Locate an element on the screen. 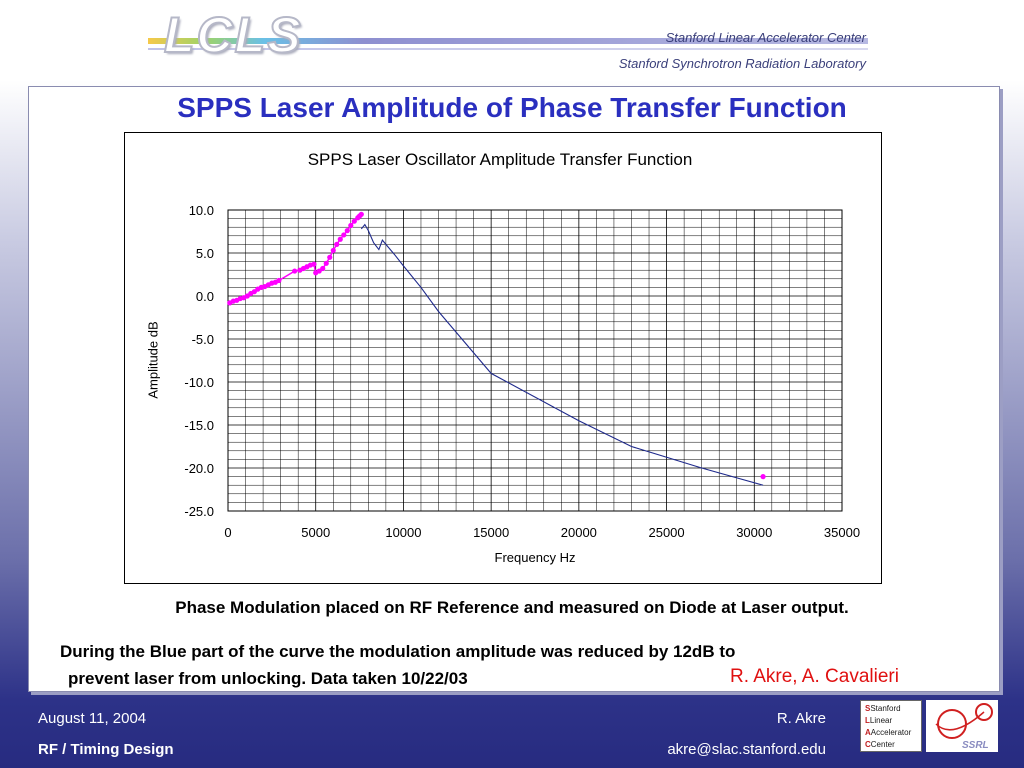 Image resolution: width=1024 pixels, height=768 pixels. logo-stripe is located at coordinates (508, 41).